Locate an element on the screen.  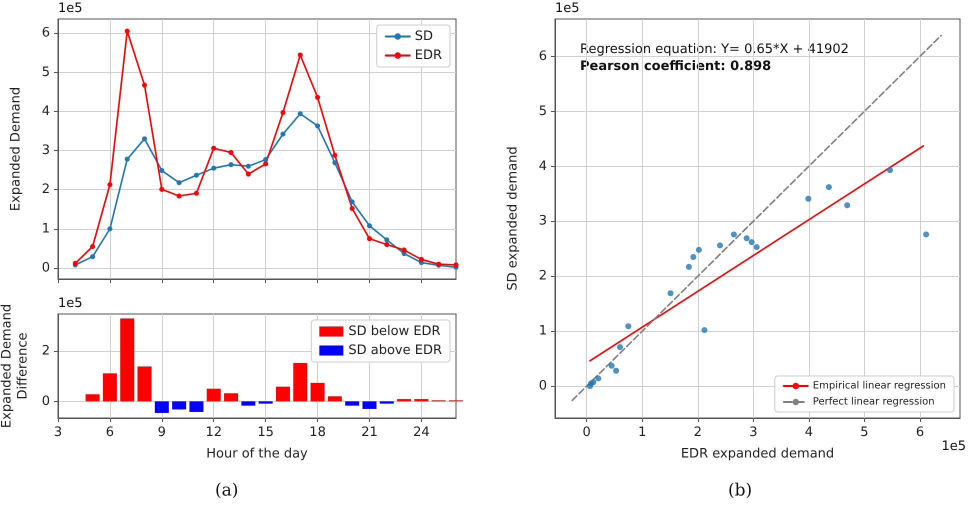
legend-label: Empirical linear regression is located at coordinates (879, 386).